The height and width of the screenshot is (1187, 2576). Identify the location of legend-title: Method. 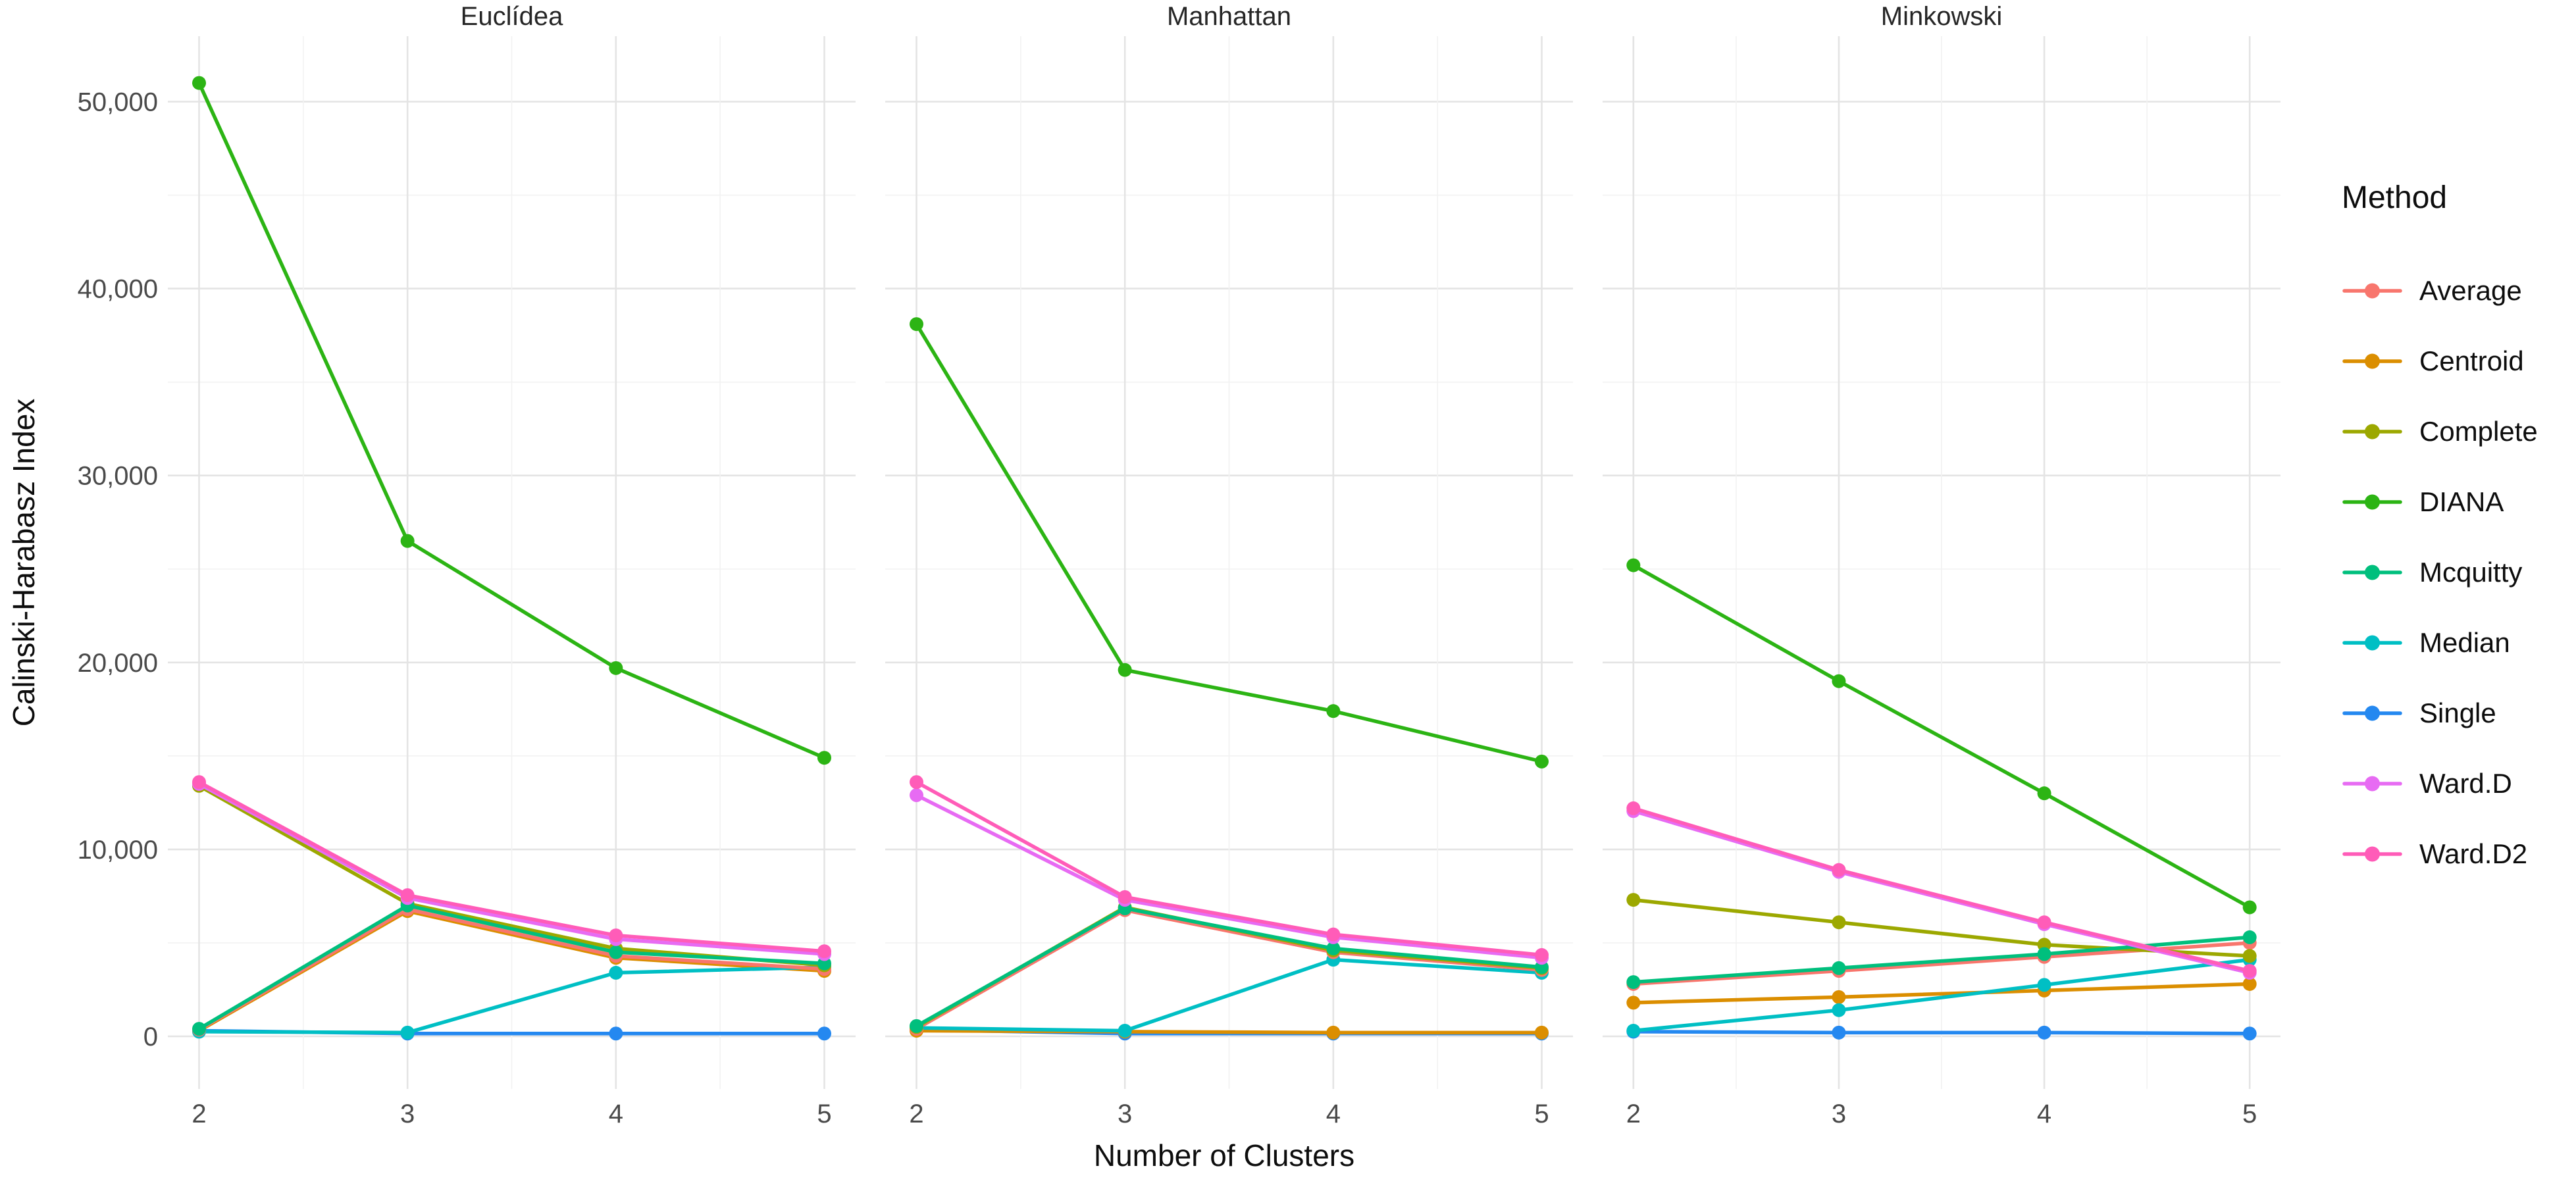
(2394, 197).